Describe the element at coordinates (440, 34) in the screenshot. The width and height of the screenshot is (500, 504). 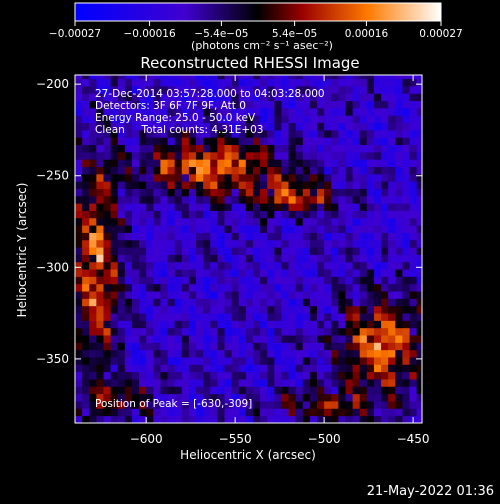
I see `colorbar-tick-label: 0.00027` at that location.